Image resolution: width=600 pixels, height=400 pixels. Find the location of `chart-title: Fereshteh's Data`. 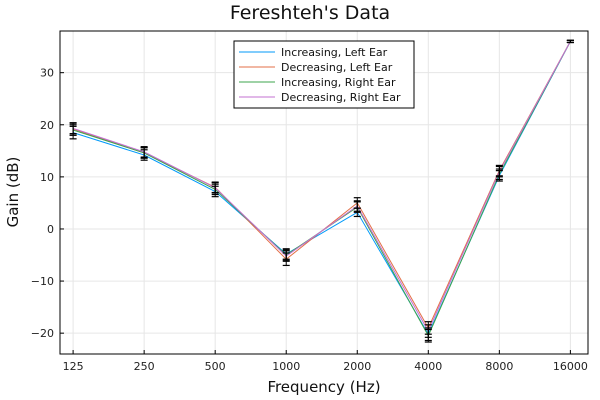

chart-title: Fereshteh's Data is located at coordinates (310, 13).